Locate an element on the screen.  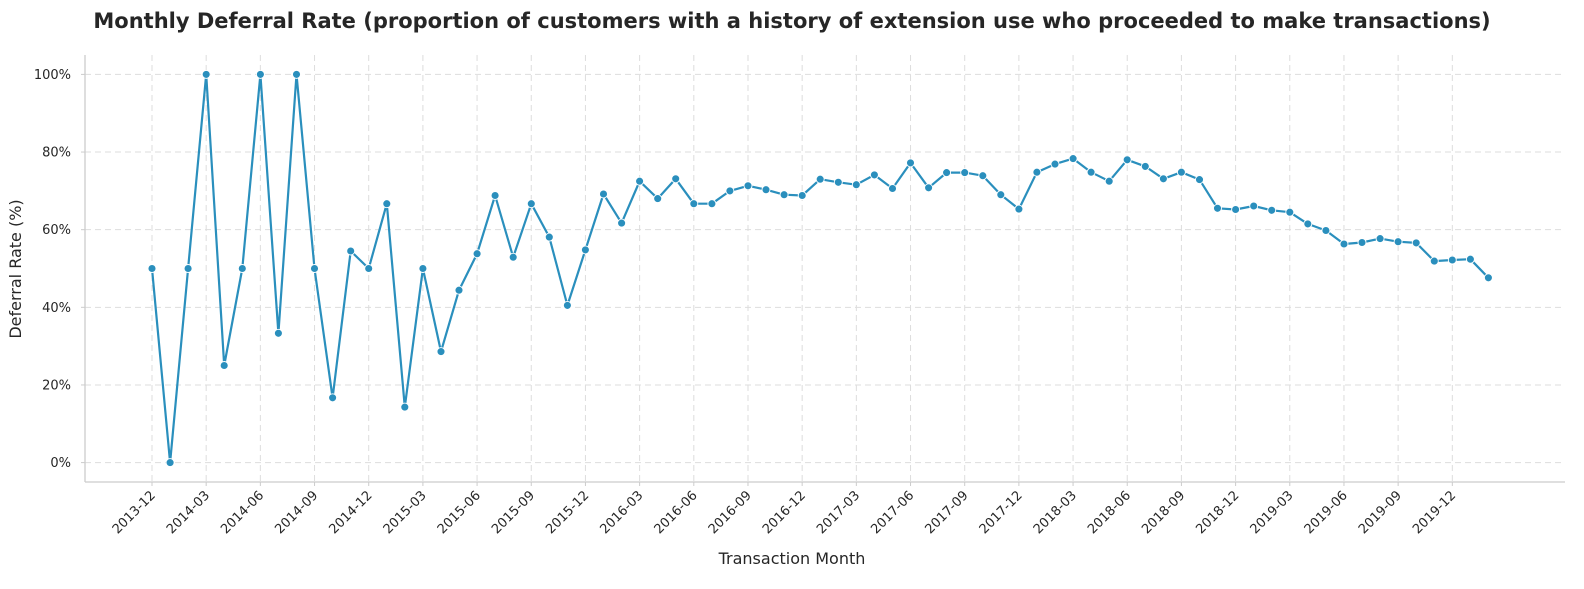
x-tick-label: 2015-09 is located at coordinates (513, 512).